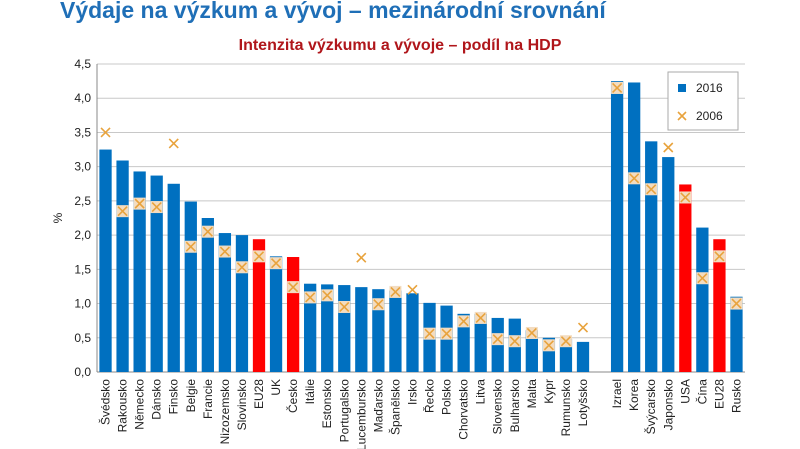 Image resolution: width=800 pixels, height=449 pixels. I want to click on legend-label: 2006, so click(709, 116).